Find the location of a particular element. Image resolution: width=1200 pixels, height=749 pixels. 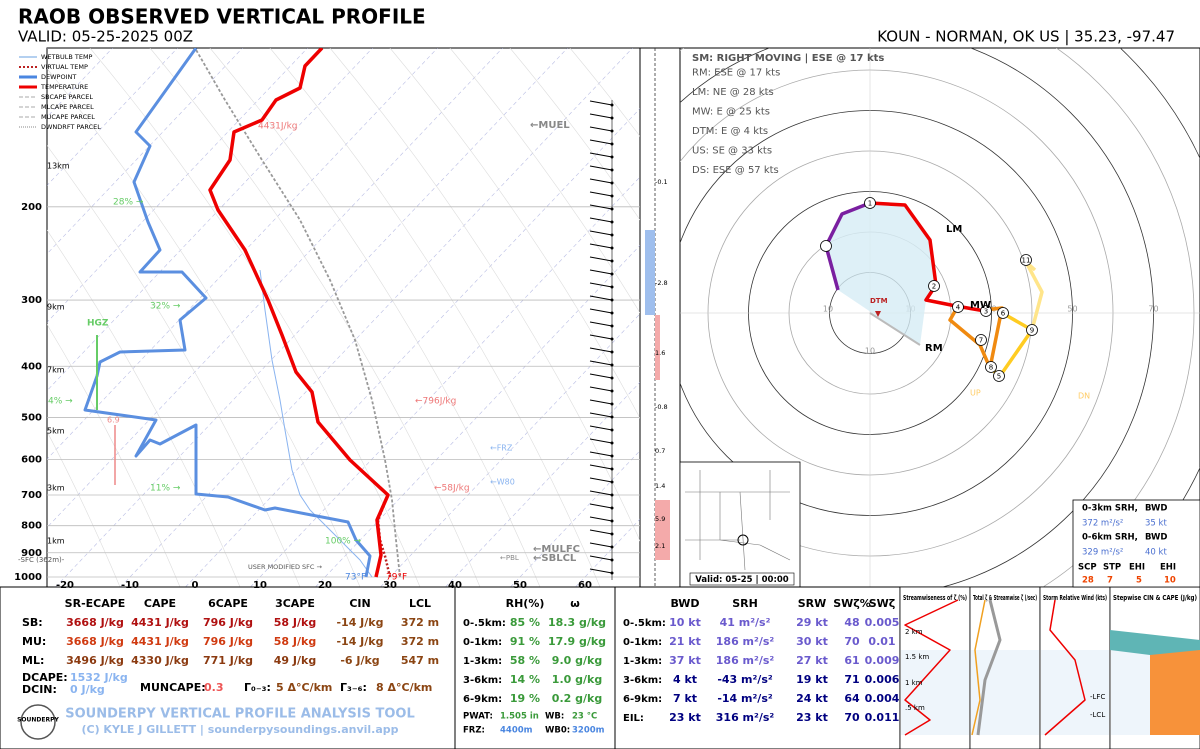

skewt-annotation: ←W80 is located at coordinates (502, 482).